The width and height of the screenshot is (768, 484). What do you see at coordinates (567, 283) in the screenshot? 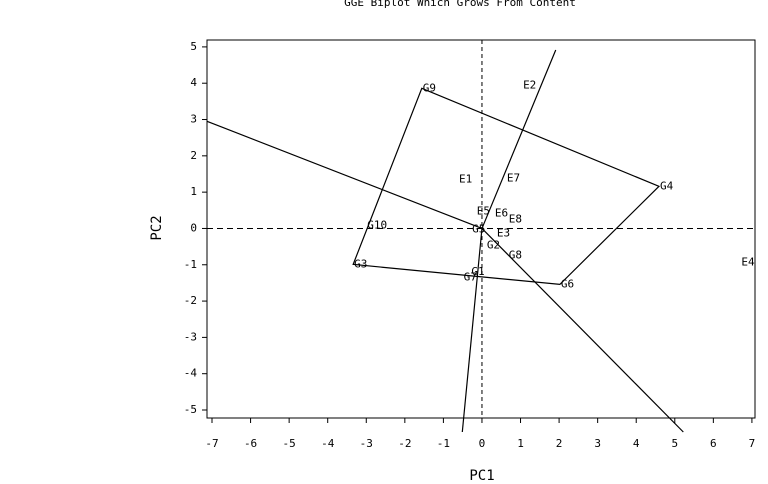
I see `point-label: G6` at bounding box center [567, 283].